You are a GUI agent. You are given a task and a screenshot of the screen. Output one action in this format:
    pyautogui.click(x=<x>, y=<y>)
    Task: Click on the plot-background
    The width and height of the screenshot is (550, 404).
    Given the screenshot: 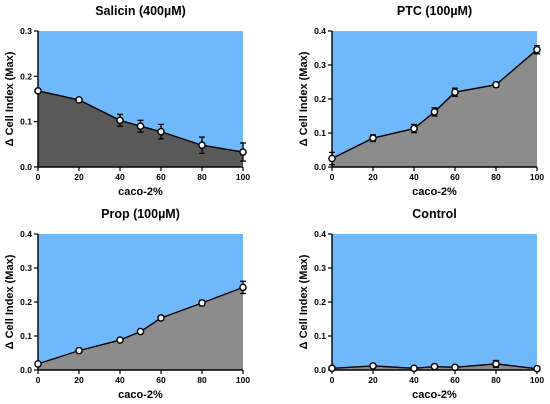 What is the action you would take?
    pyautogui.click(x=434, y=302)
    